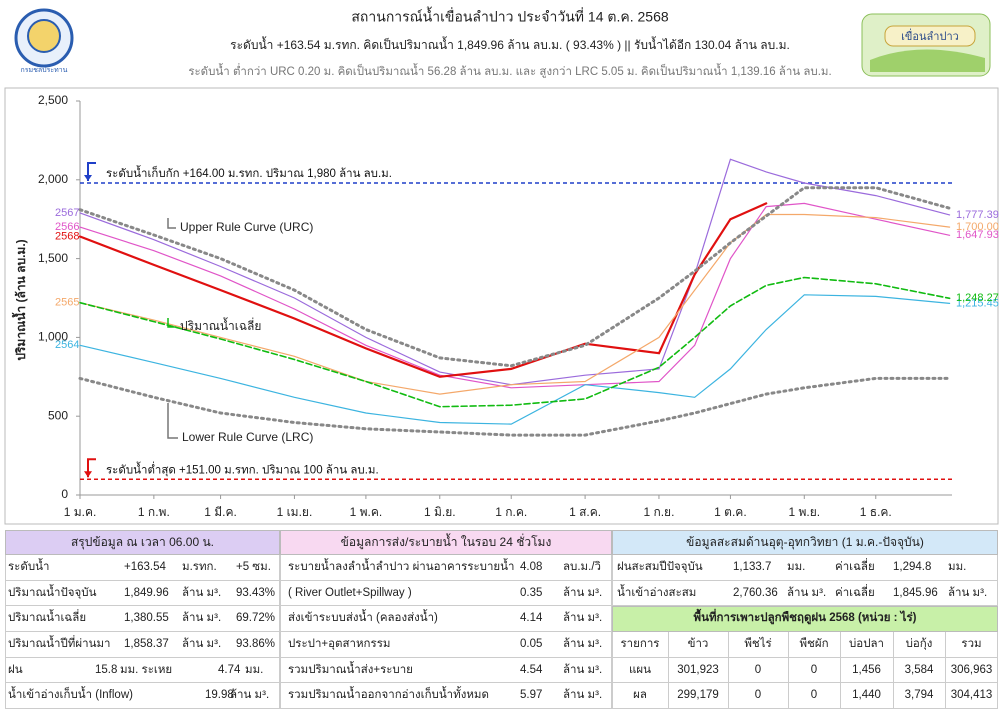 This screenshot has width=1000, height=709. I want to click on series-annotation: Lower Rule Curve (LRC), so click(247, 437).